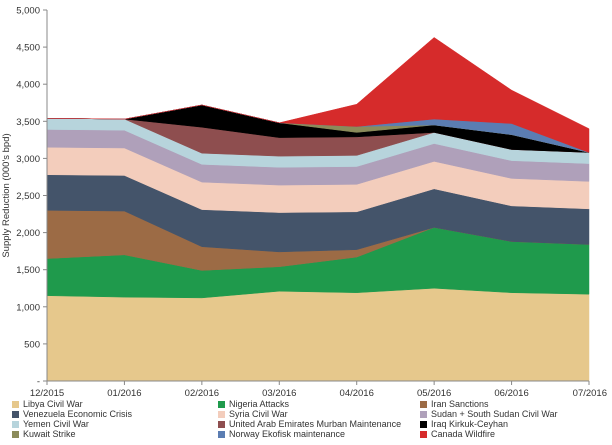 The width and height of the screenshot is (612, 445). I want to click on y-tick-label: 4,000, so click(28, 85).